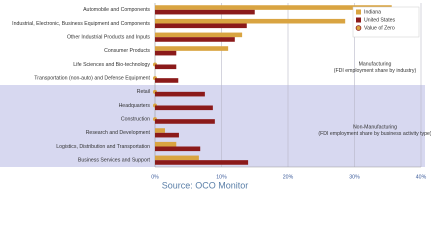  I want to click on y-tick-label: Consumer Products, so click(127, 51).